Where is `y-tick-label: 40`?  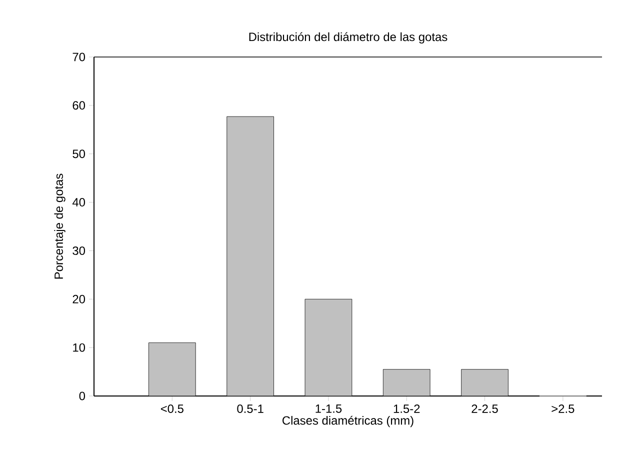 y-tick-label: 40 is located at coordinates (79, 202).